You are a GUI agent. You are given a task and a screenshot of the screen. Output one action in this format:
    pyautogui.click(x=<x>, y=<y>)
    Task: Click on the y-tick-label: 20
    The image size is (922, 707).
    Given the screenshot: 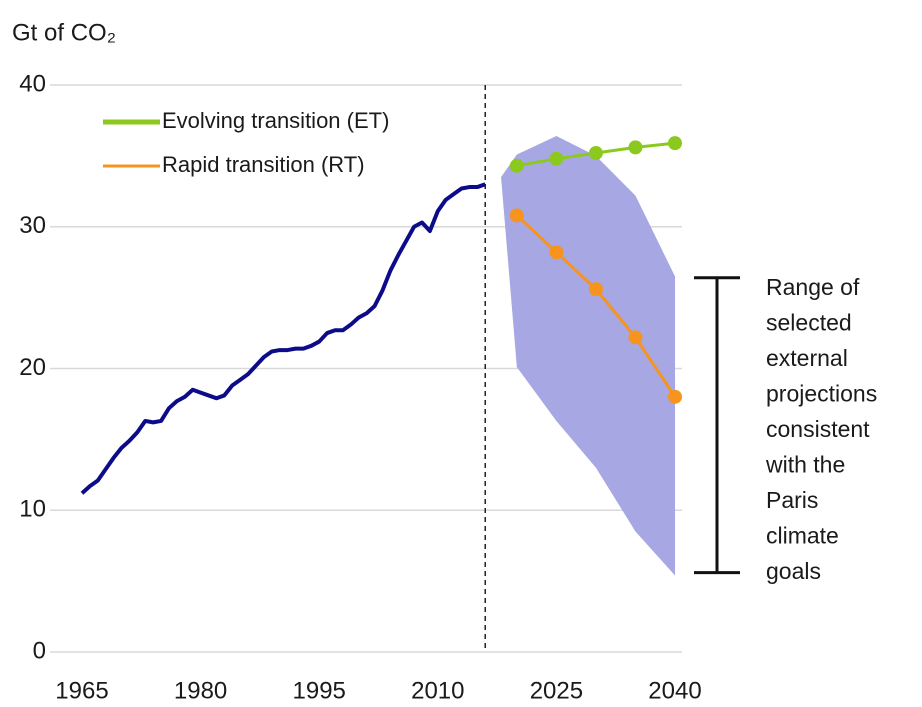 What is the action you would take?
    pyautogui.click(x=32, y=367)
    